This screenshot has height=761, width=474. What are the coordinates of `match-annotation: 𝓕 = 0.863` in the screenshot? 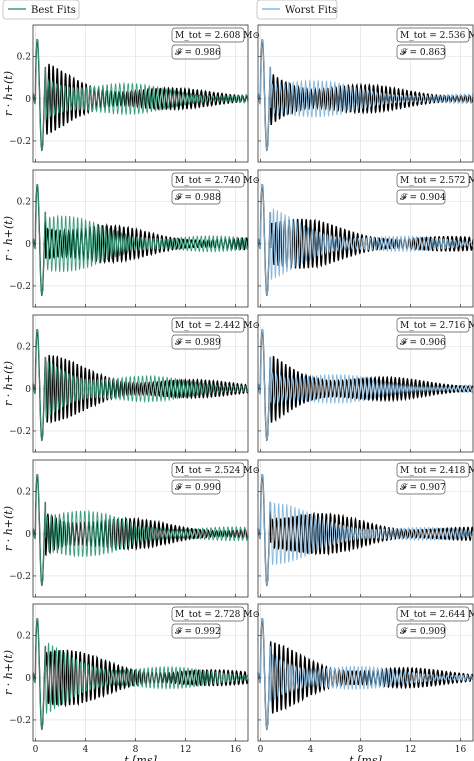 It's located at (423, 53).